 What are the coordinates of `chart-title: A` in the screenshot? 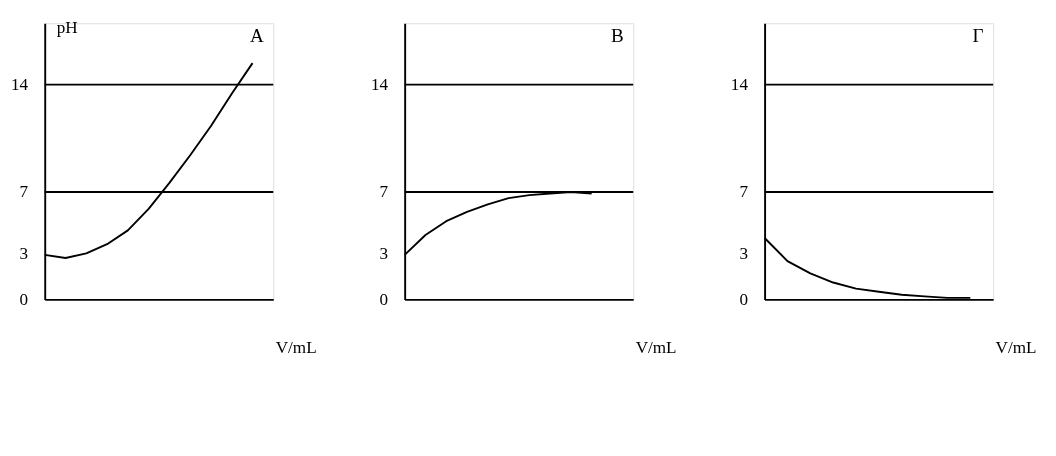 It's located at (257, 36).